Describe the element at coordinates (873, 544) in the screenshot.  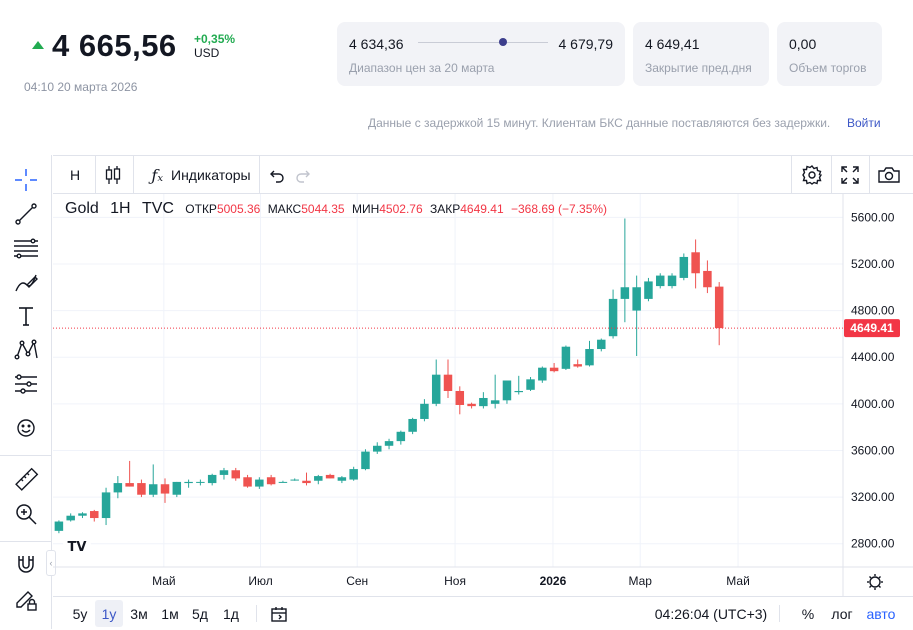
I see `price-tick-label: 2800.00` at that location.